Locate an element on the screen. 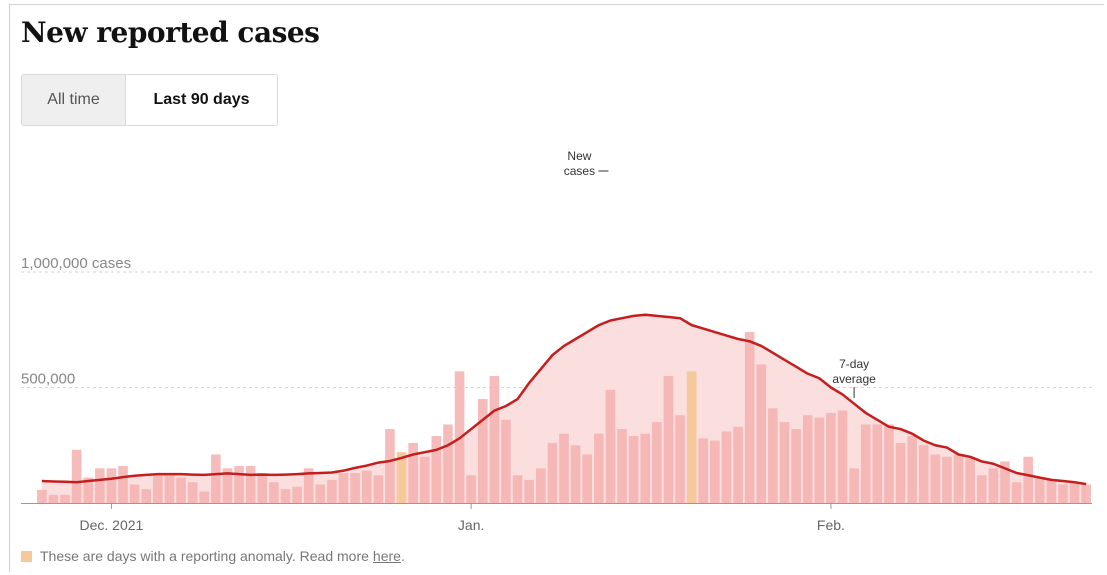 The image size is (1107, 575). all-time-button: All time is located at coordinates (74, 100).